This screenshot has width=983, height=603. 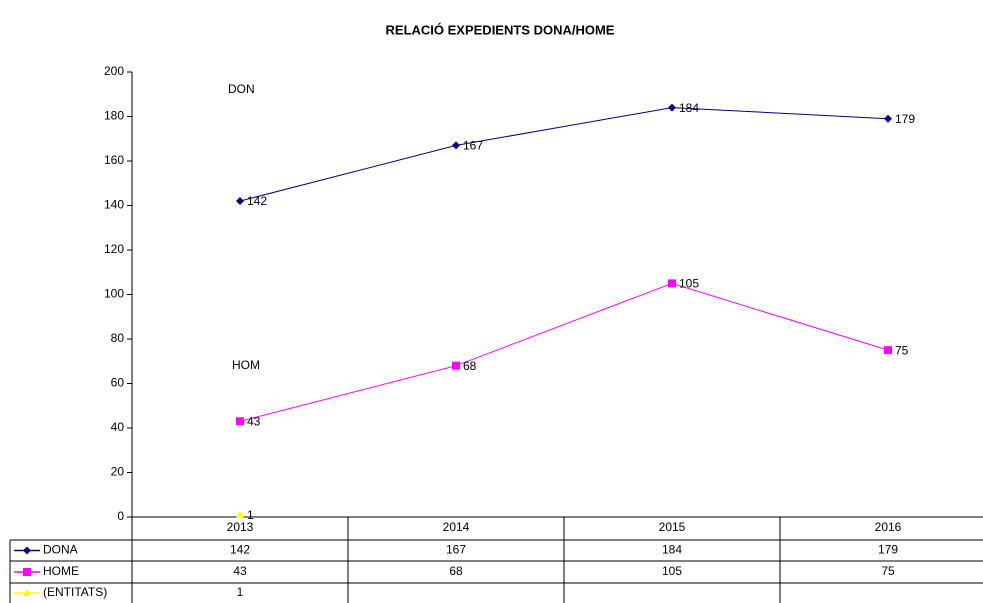 I want to click on y-tick-label: 20, so click(x=118, y=472).